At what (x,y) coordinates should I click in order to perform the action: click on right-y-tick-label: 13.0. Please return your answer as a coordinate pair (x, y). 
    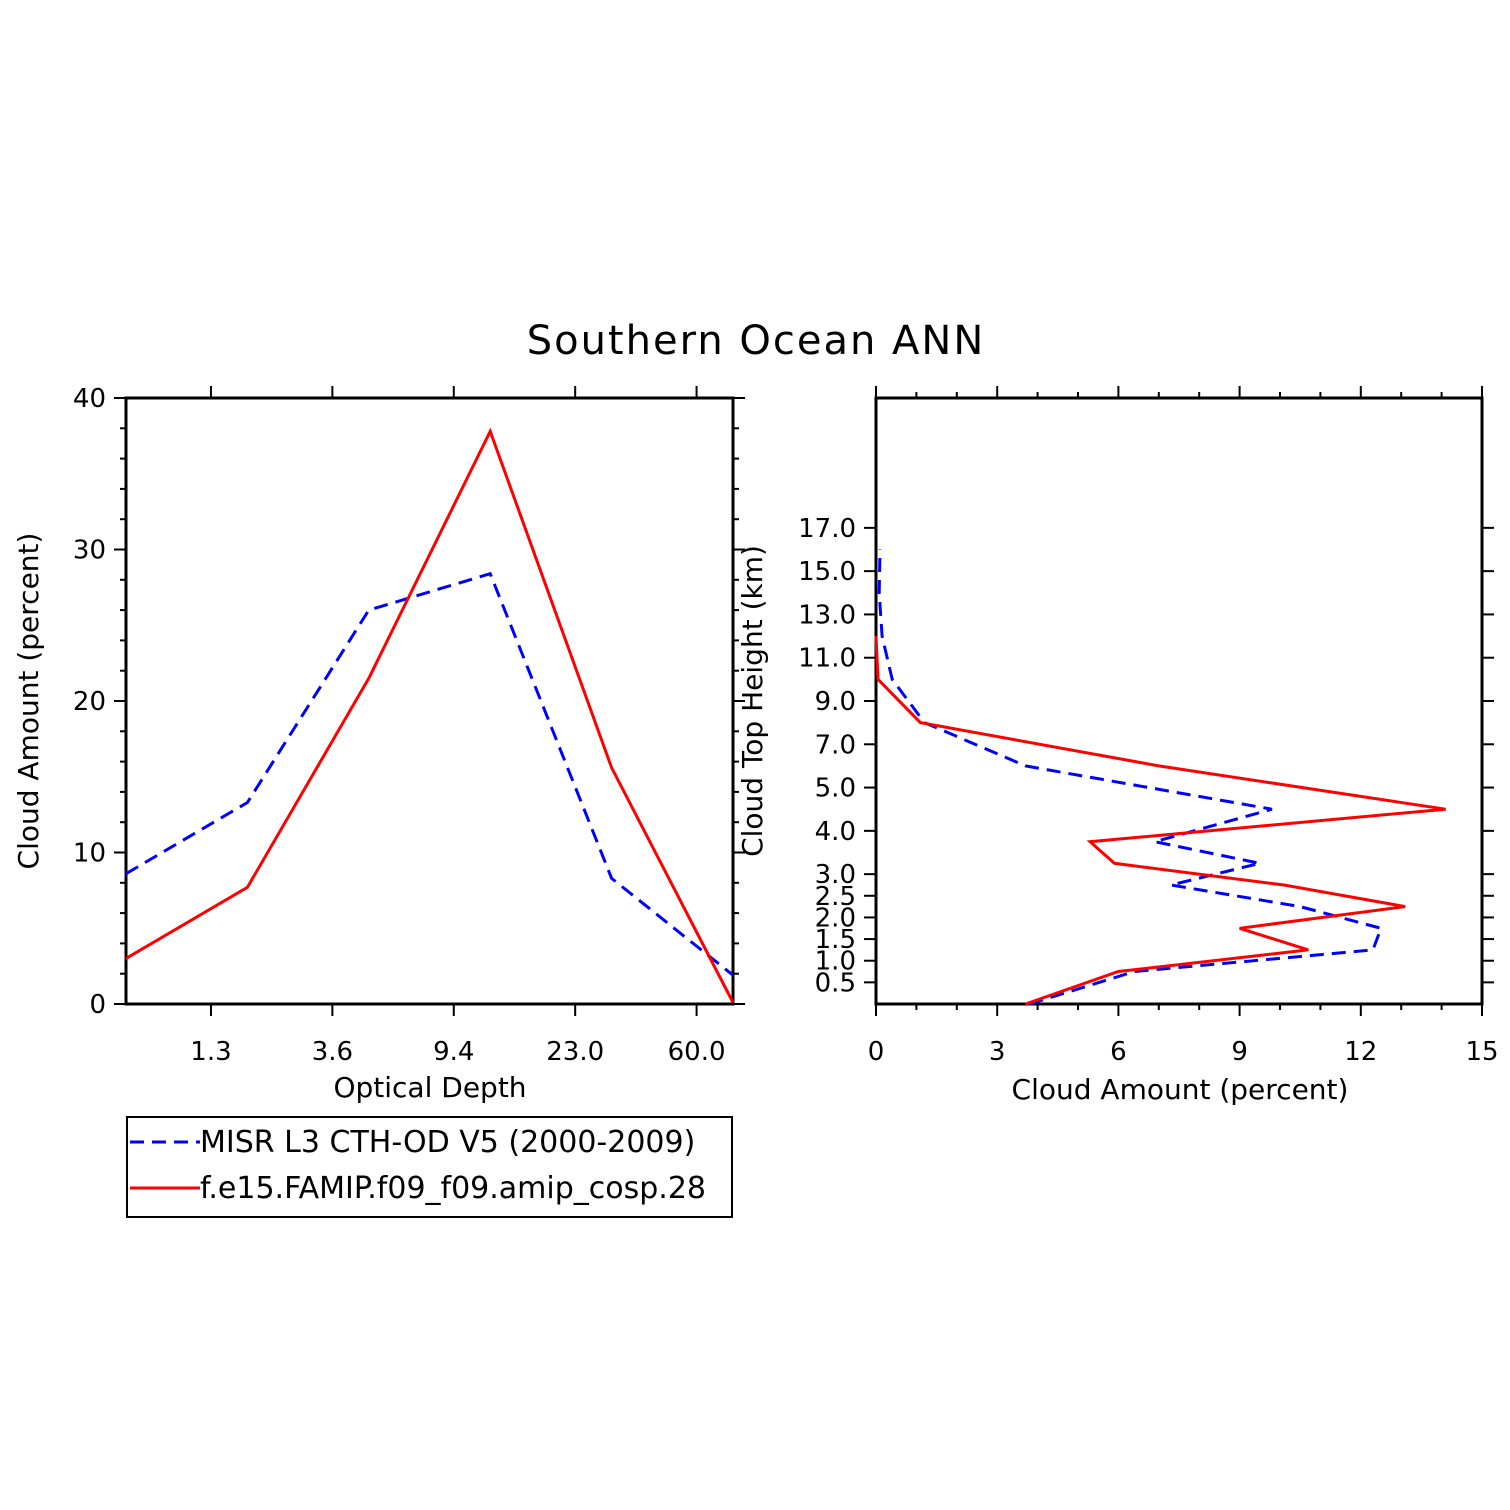
    Looking at the image, I should click on (827, 615).